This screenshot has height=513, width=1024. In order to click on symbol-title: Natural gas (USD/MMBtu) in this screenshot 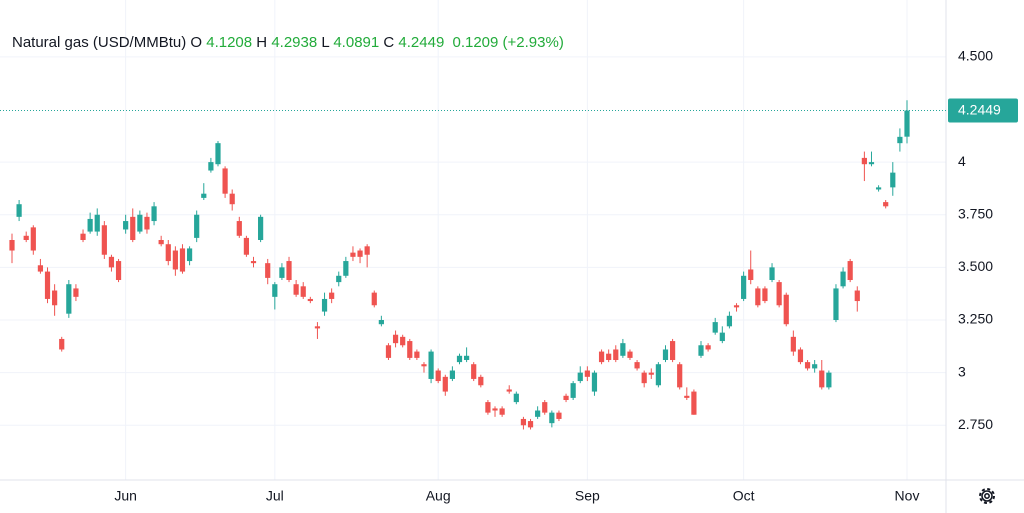, I will do `click(99, 42)`.